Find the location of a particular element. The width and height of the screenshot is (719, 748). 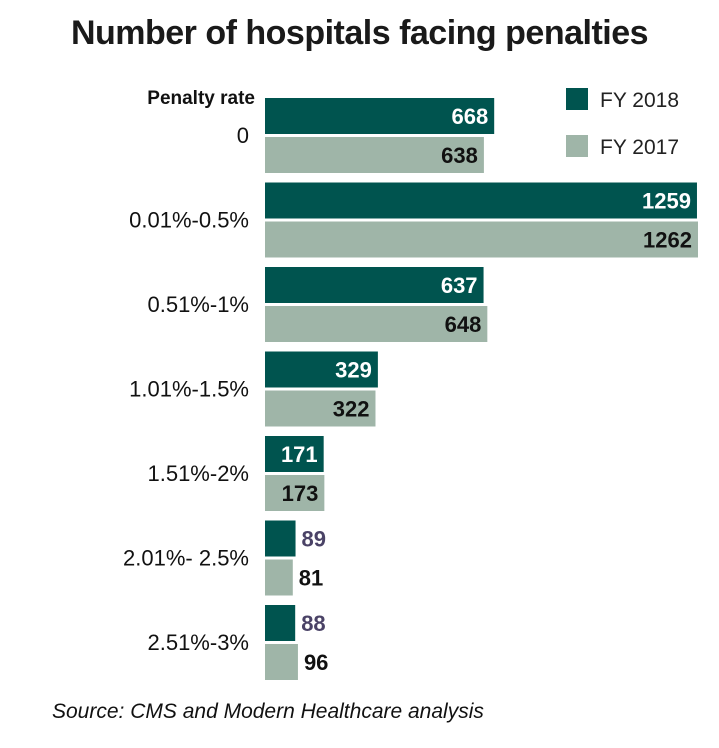

data-label: 668 is located at coordinates (469, 116).